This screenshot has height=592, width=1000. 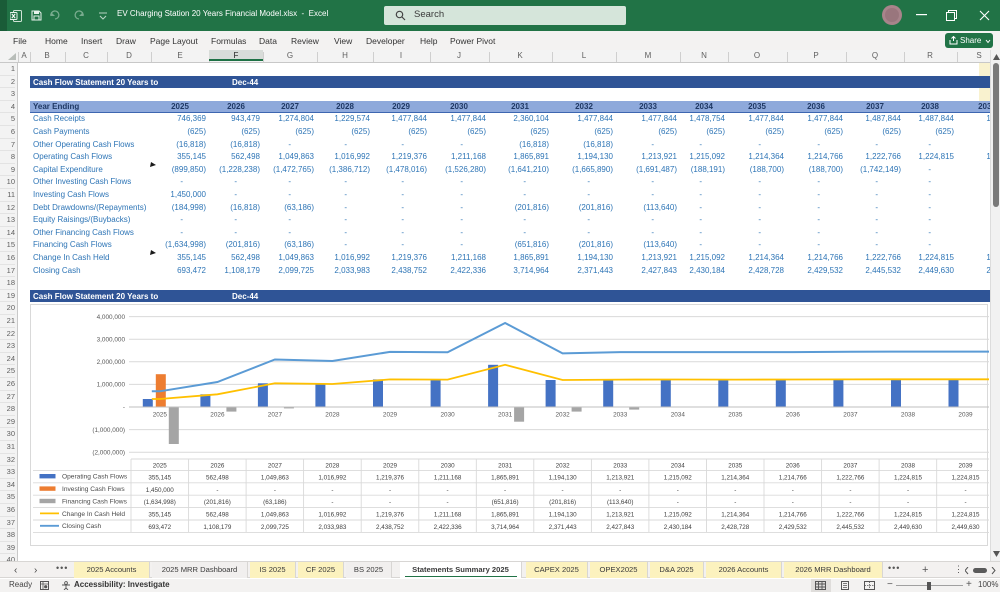 What do you see at coordinates (620, 527) in the screenshot?
I see `svg-text: 2,427,843` at bounding box center [620, 527].